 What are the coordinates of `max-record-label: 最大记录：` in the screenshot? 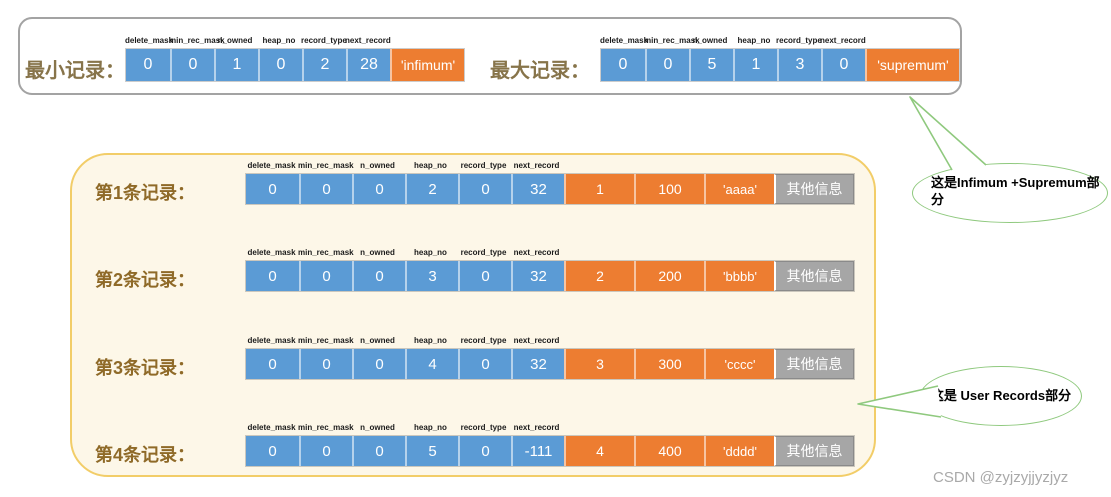 It's located at (540, 71).